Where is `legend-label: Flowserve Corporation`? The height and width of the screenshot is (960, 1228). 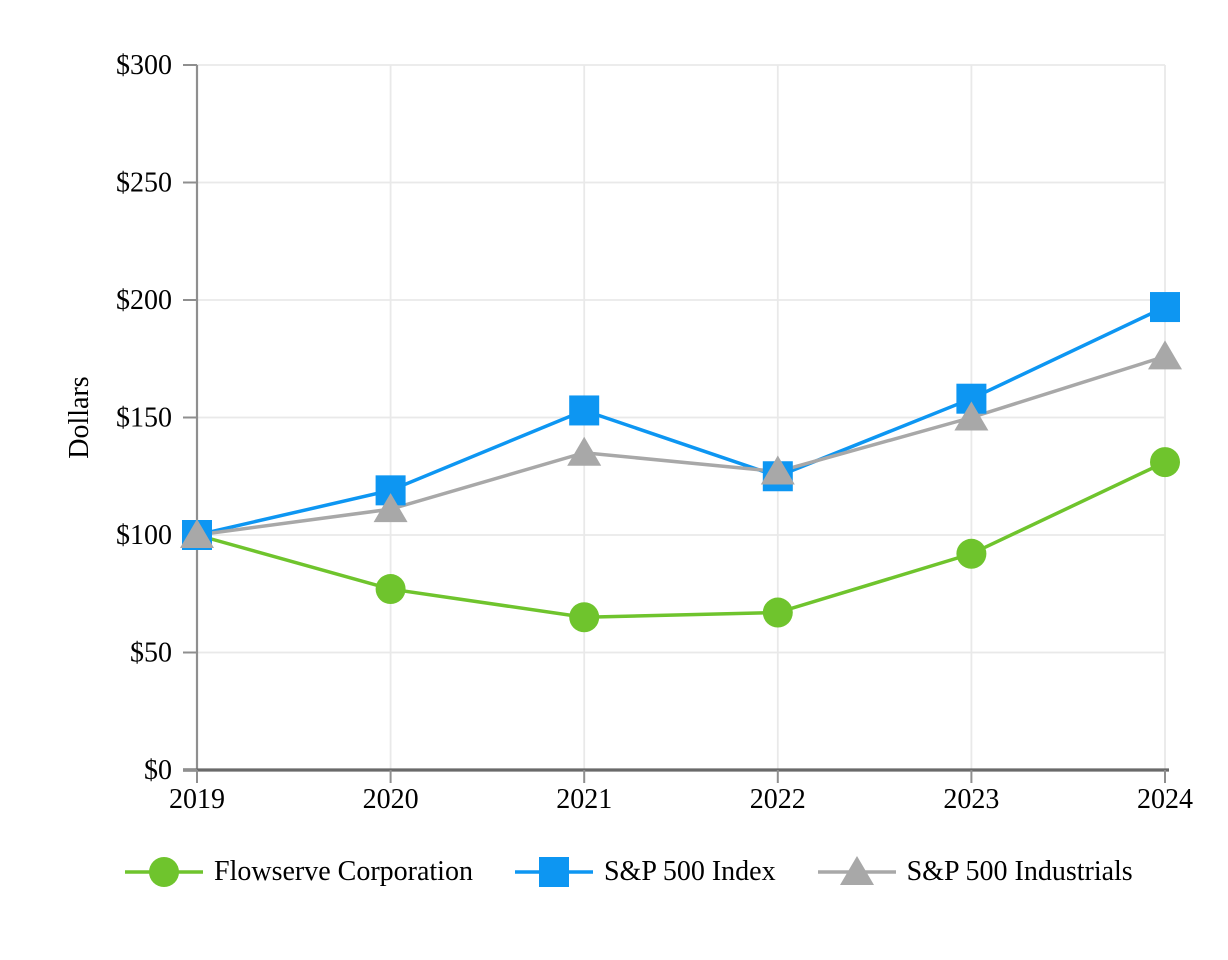 legend-label: Flowserve Corporation is located at coordinates (343, 871).